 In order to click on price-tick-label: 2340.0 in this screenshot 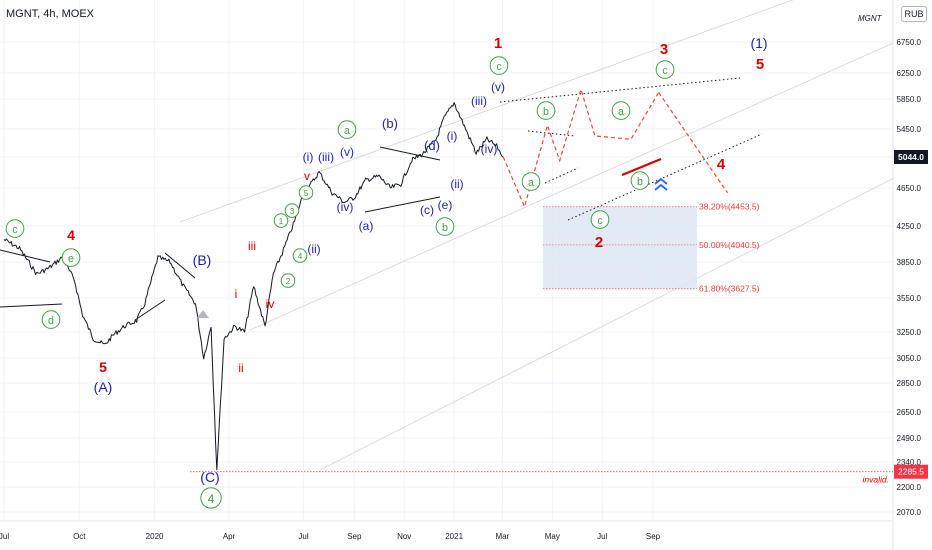, I will do `click(909, 462)`.